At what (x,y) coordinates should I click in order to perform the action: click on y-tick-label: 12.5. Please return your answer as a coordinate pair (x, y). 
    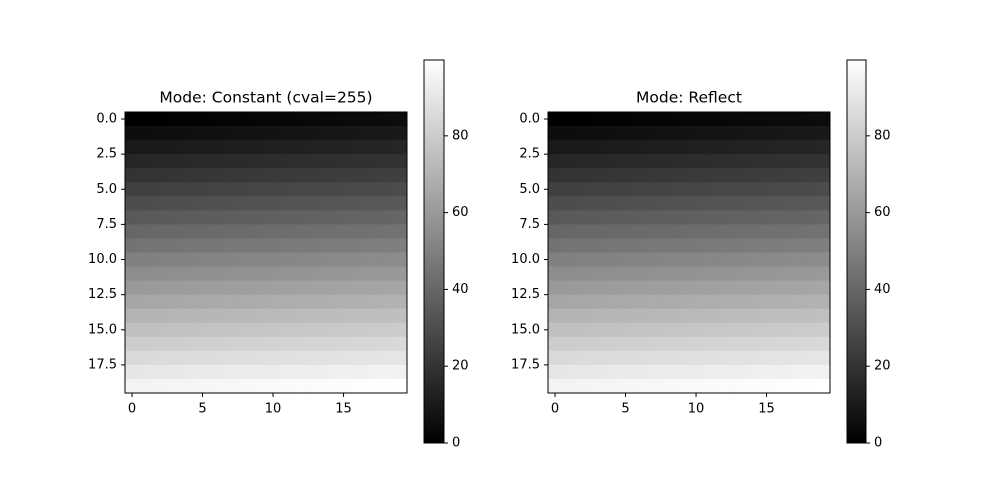
    Looking at the image, I should click on (525, 294).